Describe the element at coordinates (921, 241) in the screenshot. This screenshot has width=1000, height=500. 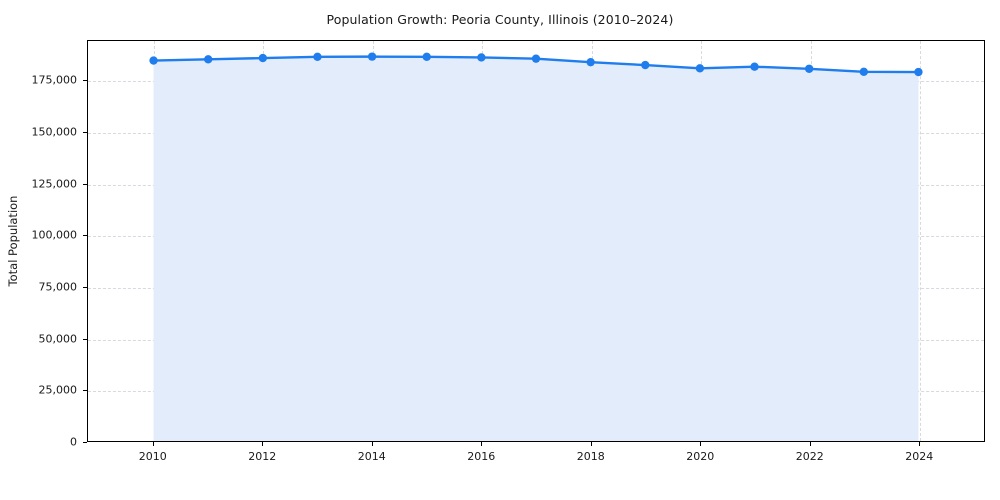
I see `gridline-vertical` at that location.